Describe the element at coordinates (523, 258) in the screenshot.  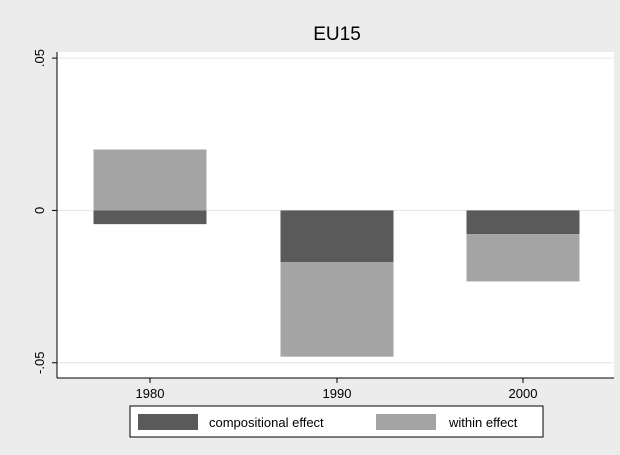
I see `bar-within-effect-2000` at that location.